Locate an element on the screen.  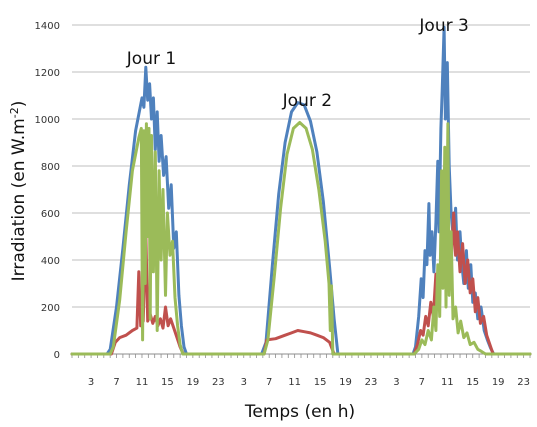
y-axis-title-close: ) is located at coordinates (19, 104).